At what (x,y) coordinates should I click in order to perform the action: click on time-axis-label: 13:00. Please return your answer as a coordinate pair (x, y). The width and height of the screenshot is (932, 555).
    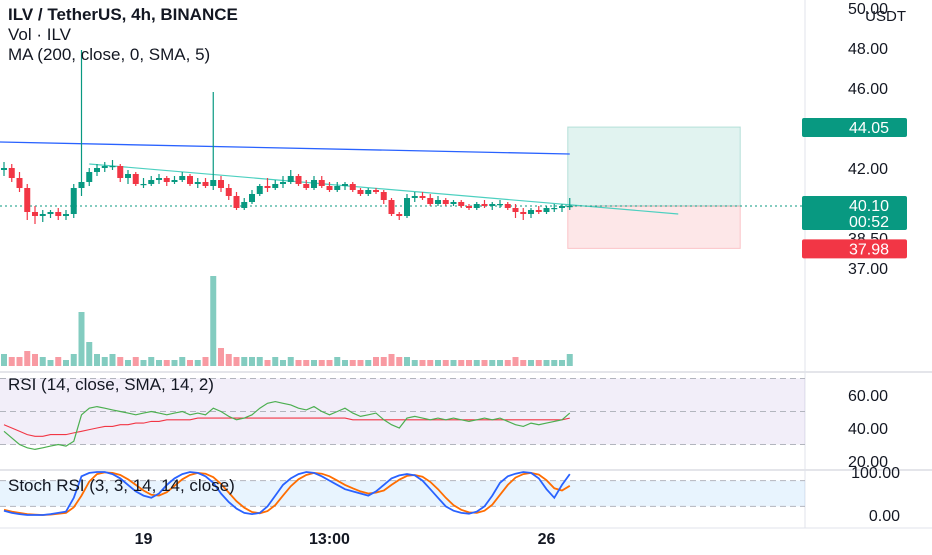
    Looking at the image, I should click on (329, 539).